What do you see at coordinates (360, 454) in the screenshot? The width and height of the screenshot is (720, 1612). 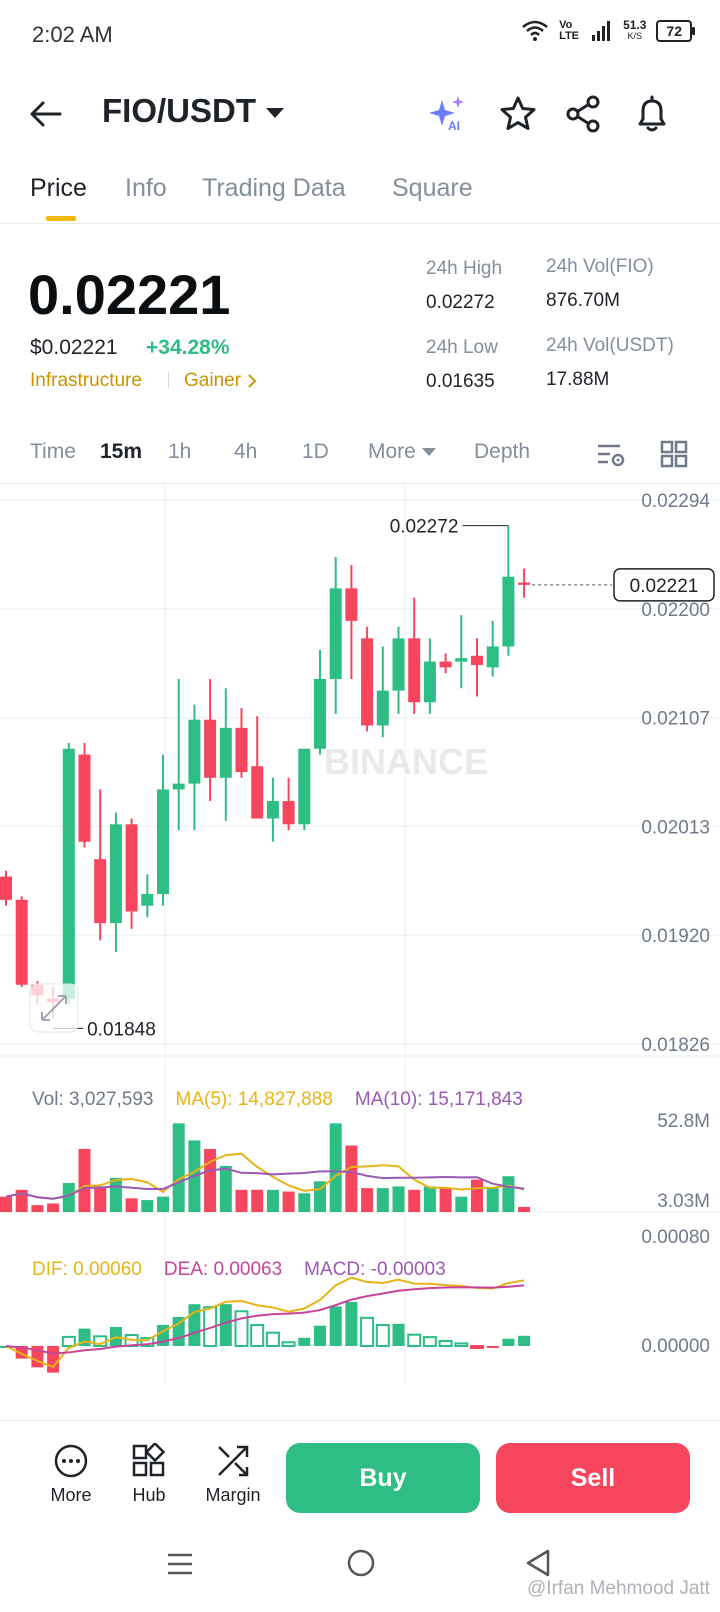 I see `interval-bar: Time 15m 1h 4h 1D More Depth` at bounding box center [360, 454].